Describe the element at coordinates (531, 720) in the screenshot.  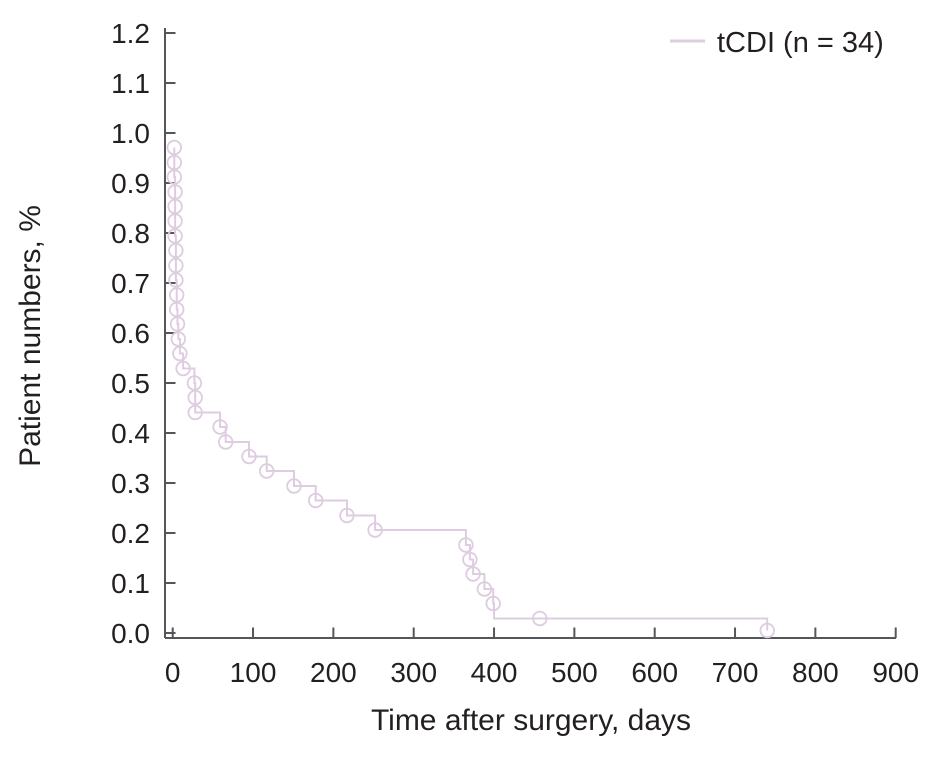
I see `x-axis-title: Time after surgery, days` at that location.